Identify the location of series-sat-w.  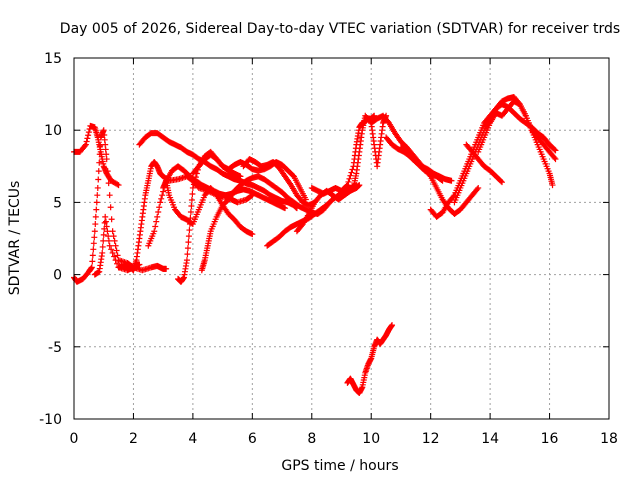
(370, 359).